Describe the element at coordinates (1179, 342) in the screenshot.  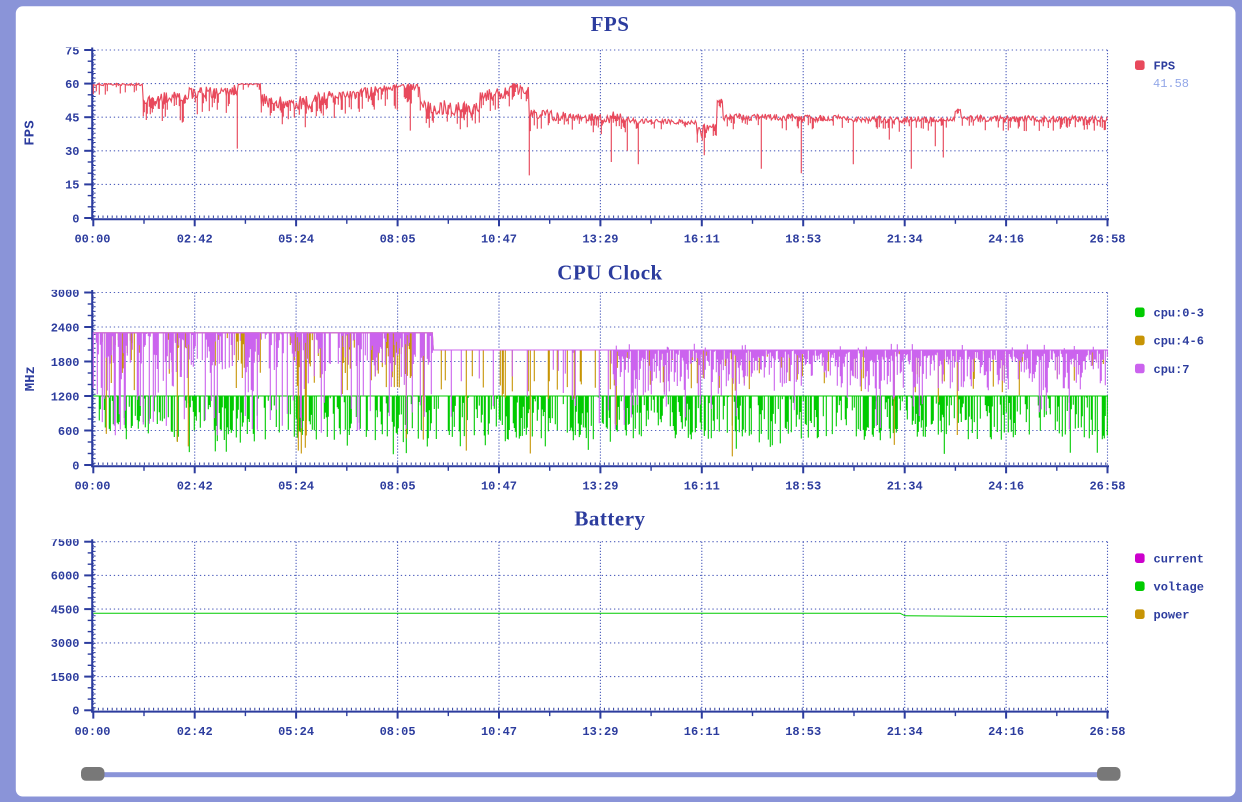
I see `svg-text: cpu:4-6` at that location.